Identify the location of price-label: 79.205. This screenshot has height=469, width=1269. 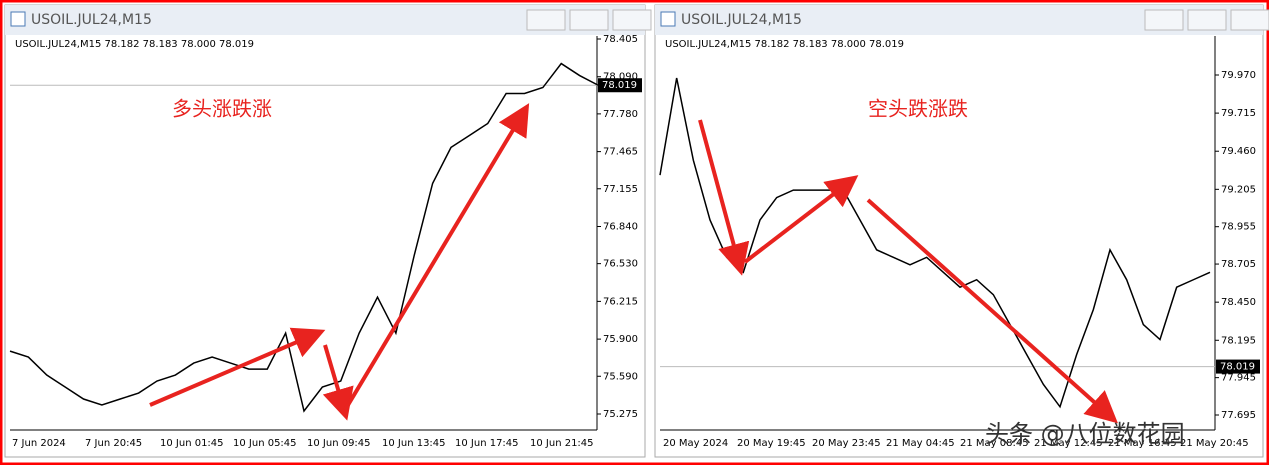
(1238, 189).